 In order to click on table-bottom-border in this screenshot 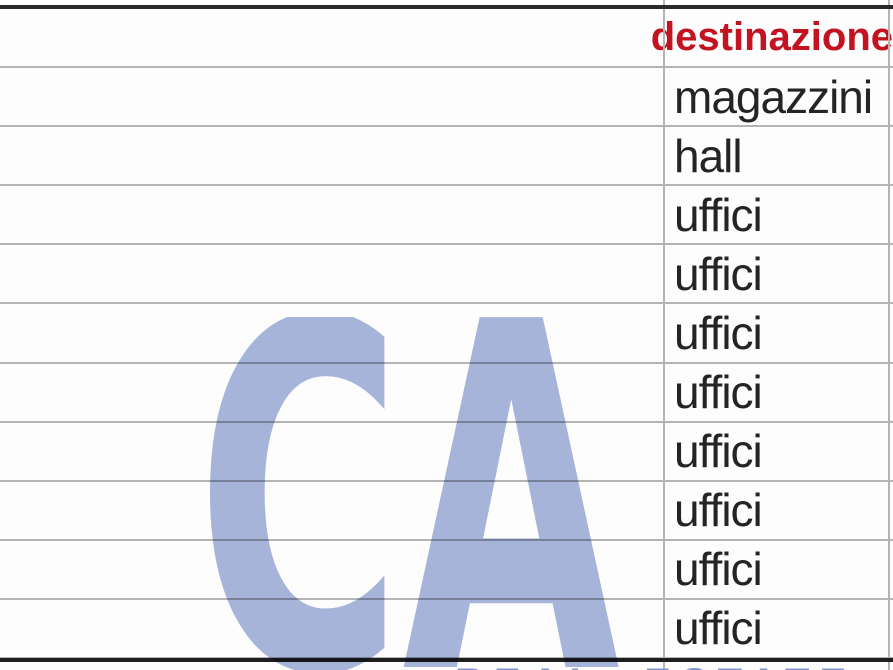, I will do `click(446, 660)`.